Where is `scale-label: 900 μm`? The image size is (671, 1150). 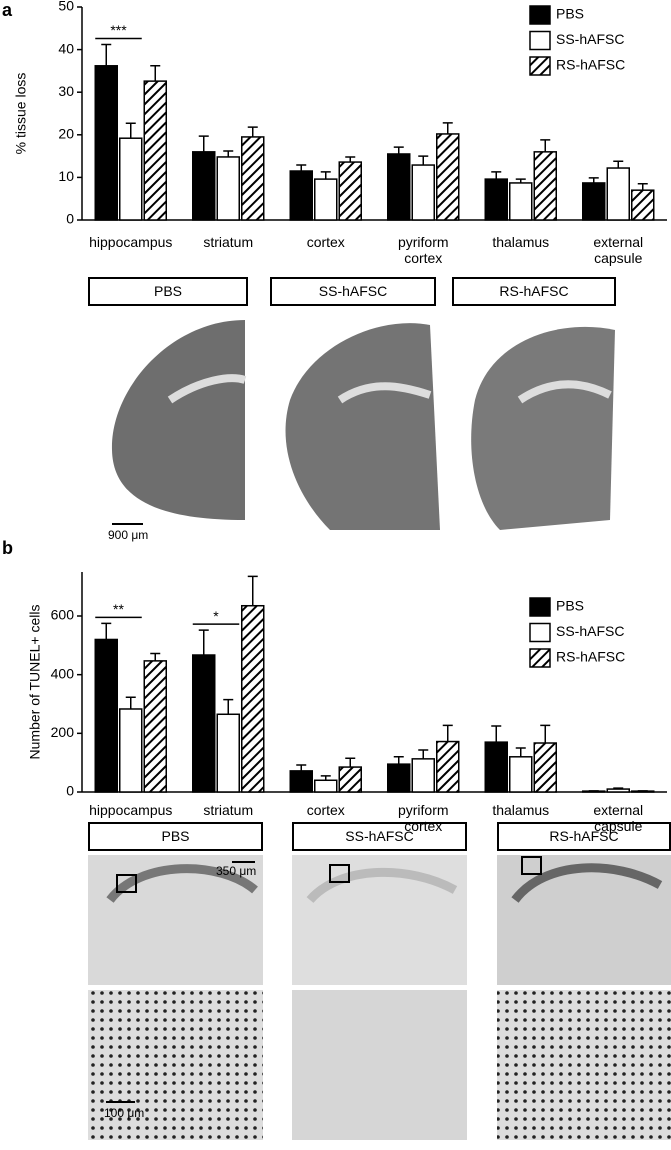
scale-label: 900 μm is located at coordinates (128, 535).